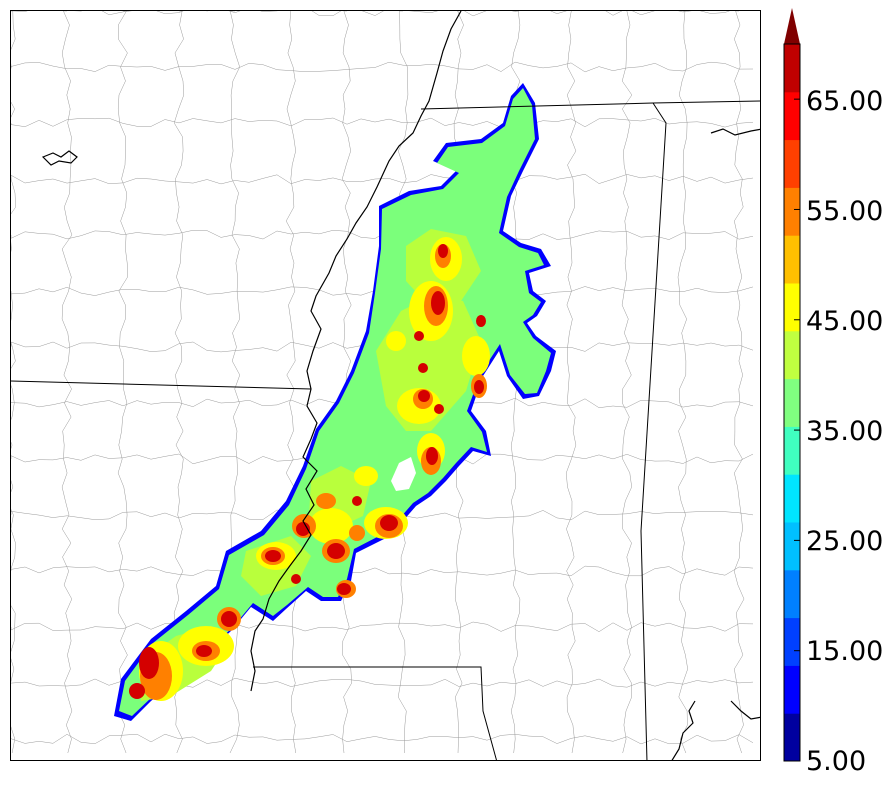 The image size is (894, 789). What do you see at coordinates (400, 147) in the screenshot?
I see `lake-outline` at bounding box center [400, 147].